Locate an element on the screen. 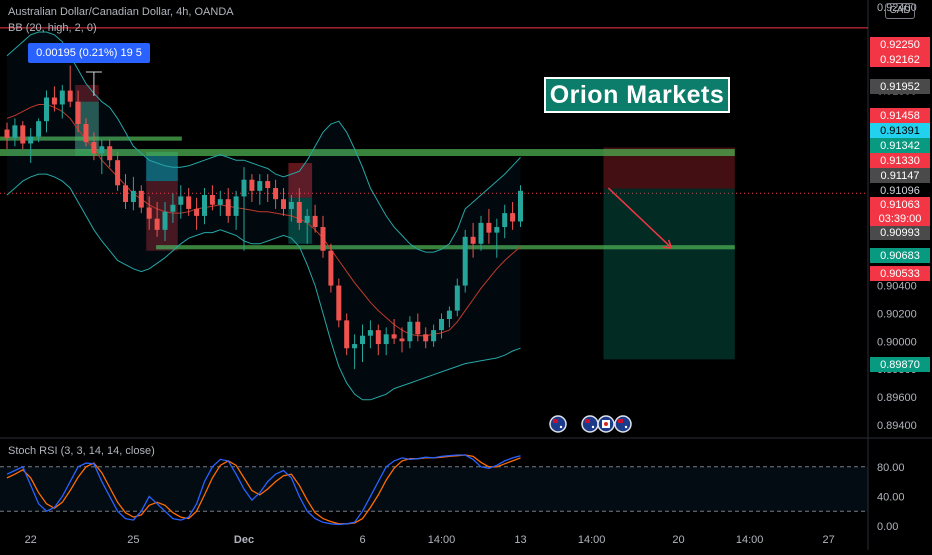  stoch-k-line is located at coordinates (263, 490).